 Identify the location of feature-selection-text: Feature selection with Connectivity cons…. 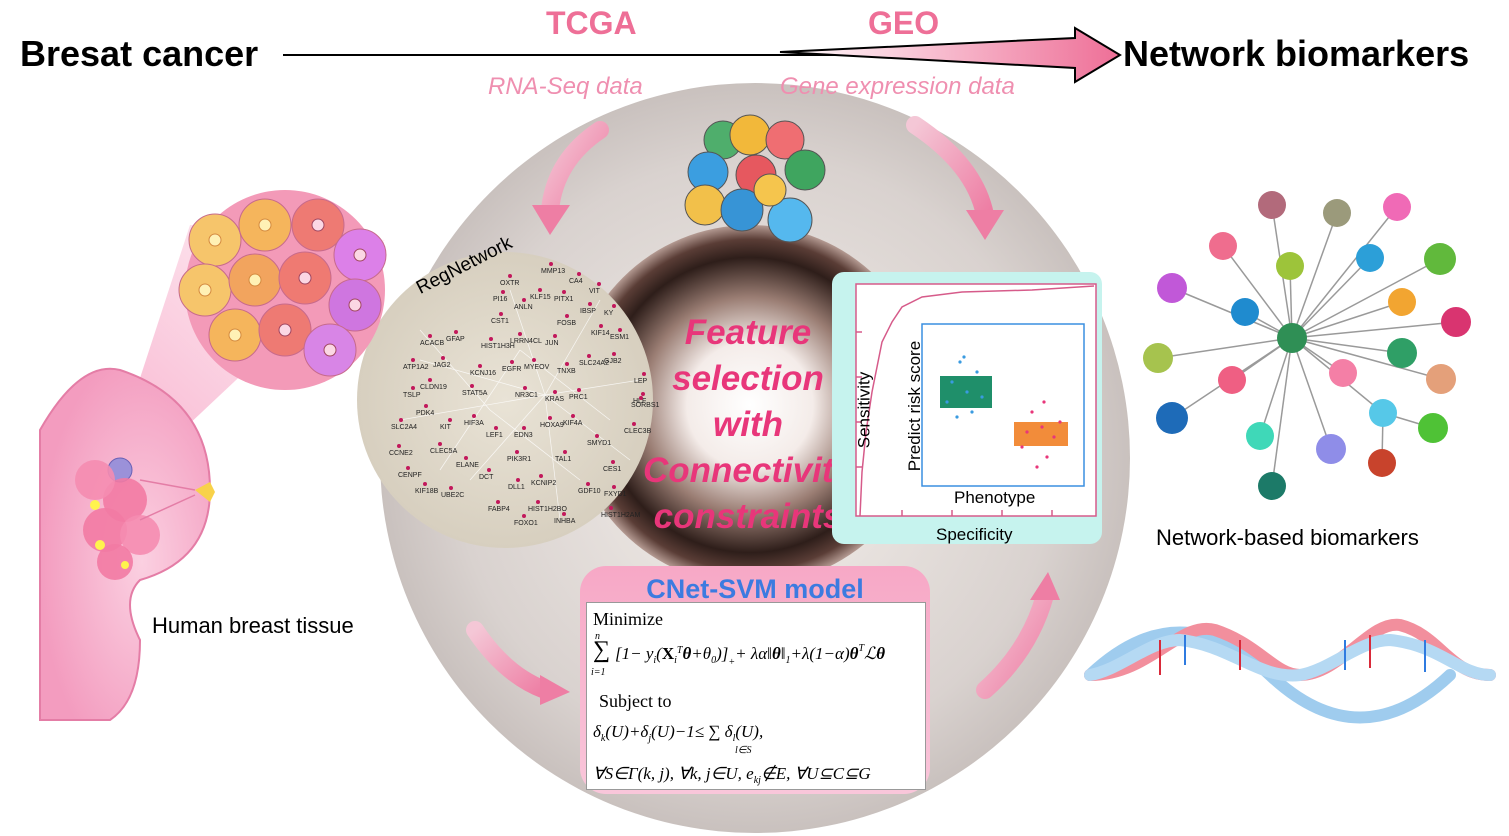
(748, 425).